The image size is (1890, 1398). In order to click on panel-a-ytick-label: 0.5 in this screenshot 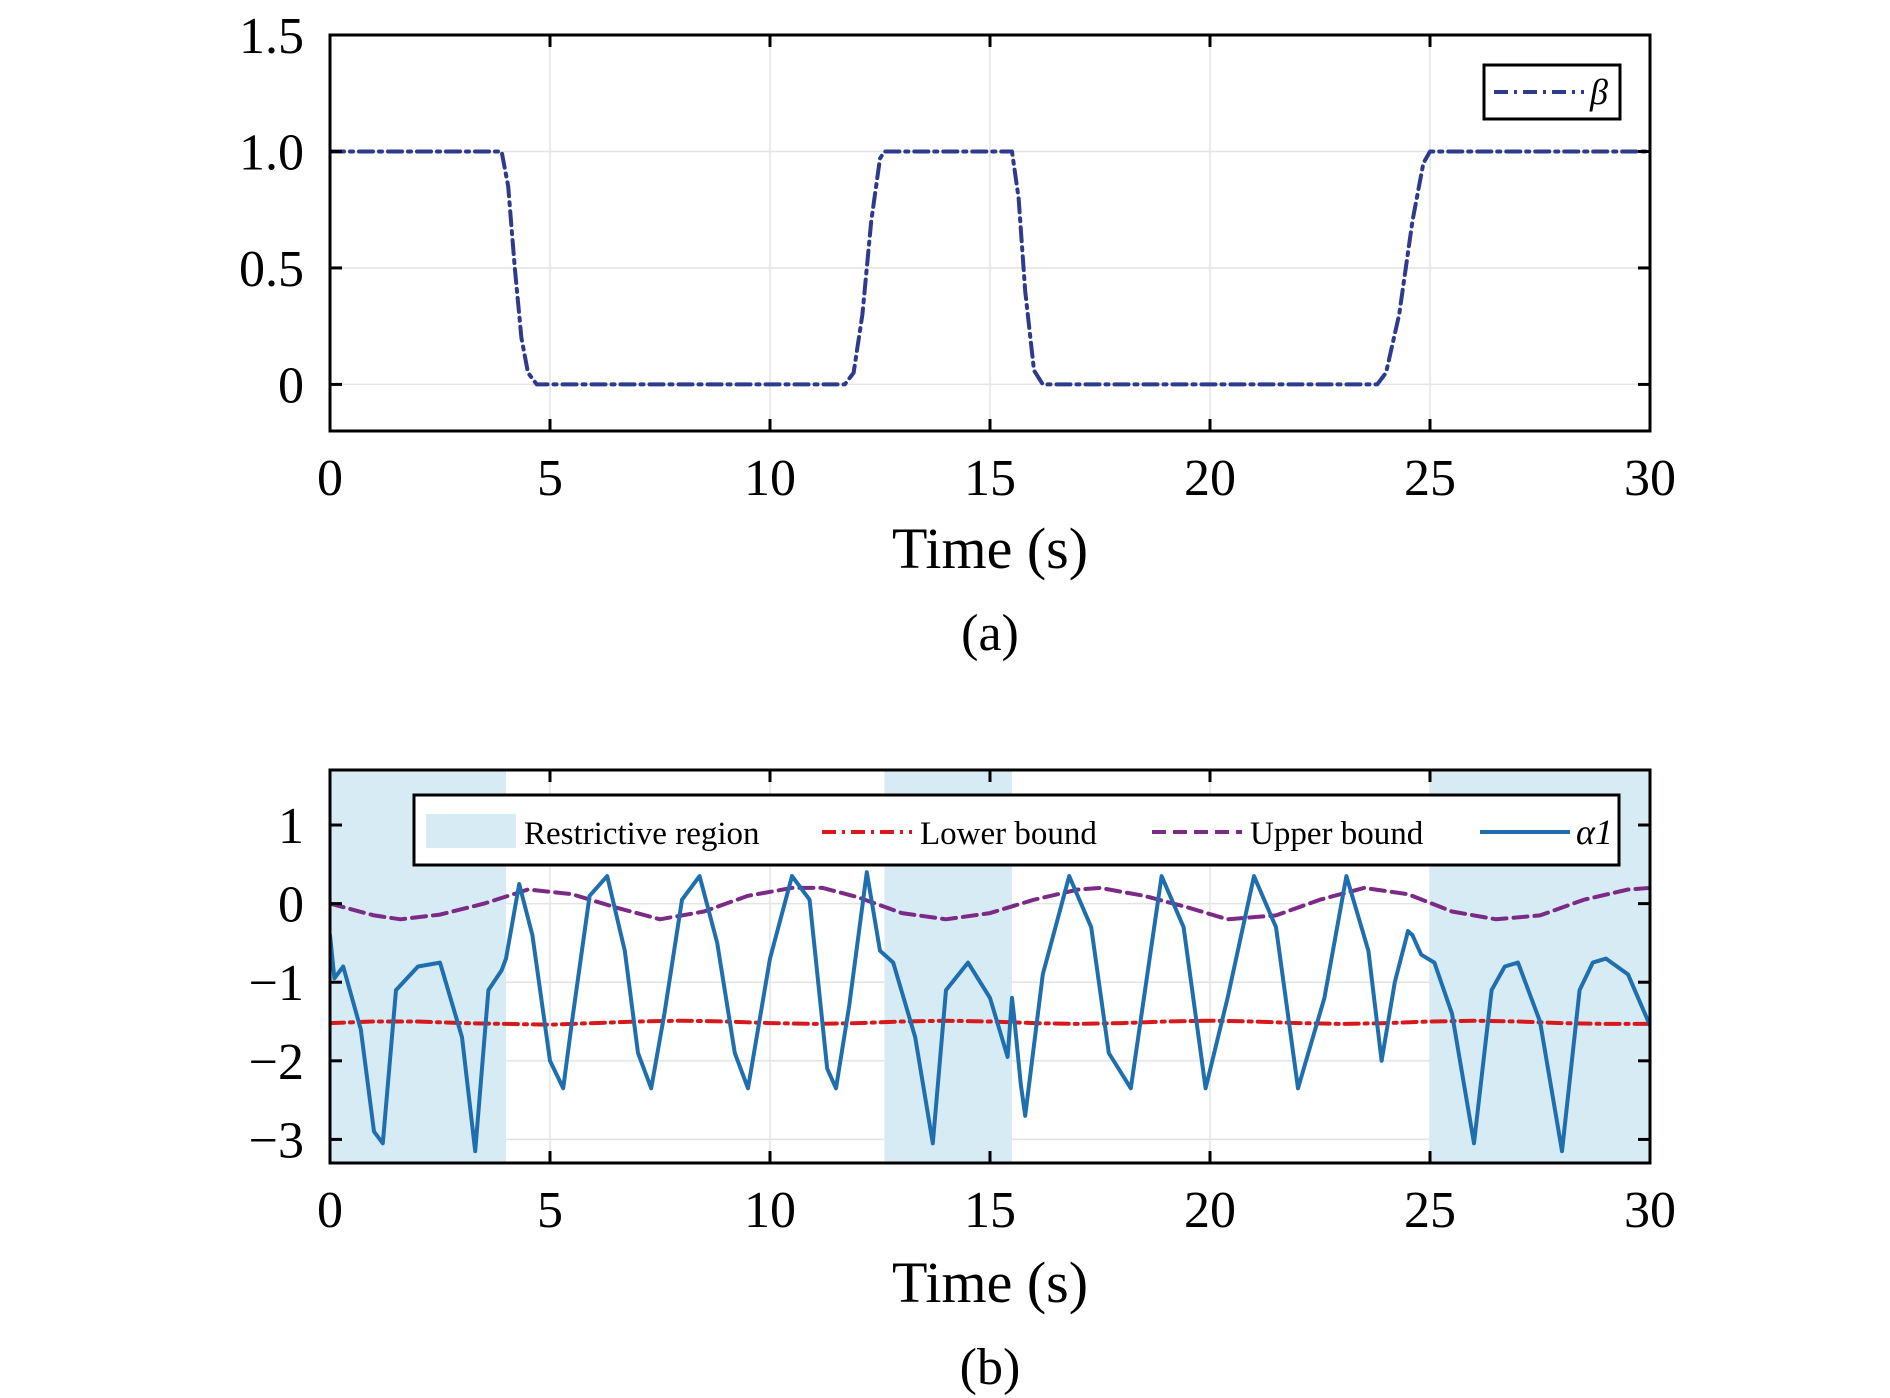, I will do `click(271, 269)`.